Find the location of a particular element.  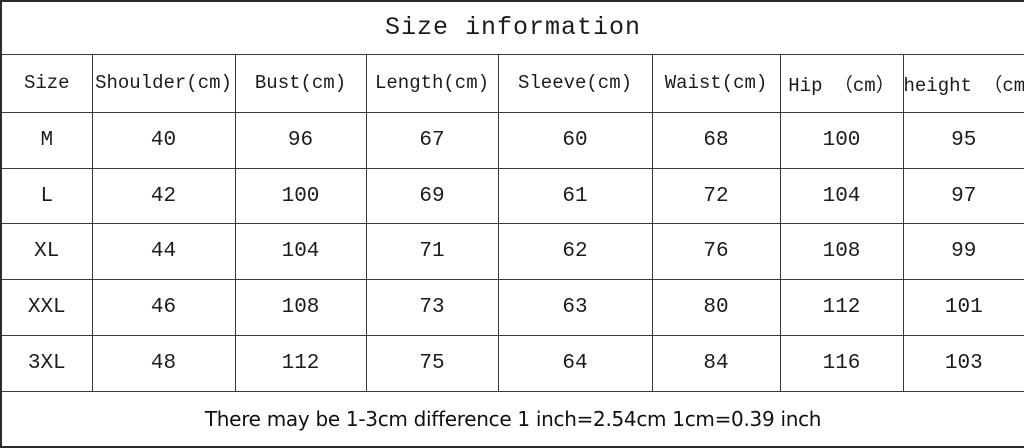

value-cell: 62 is located at coordinates (575, 252).